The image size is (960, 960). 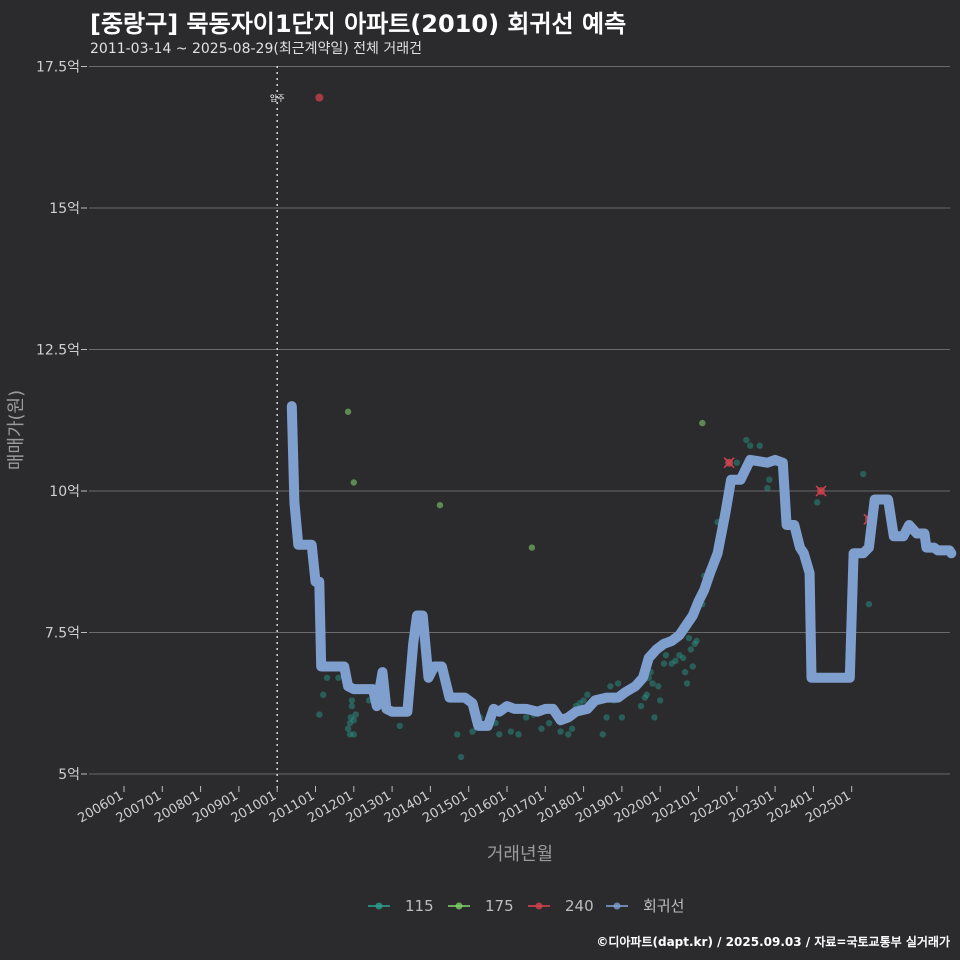 I want to click on legend-label: 115, so click(x=419, y=906).